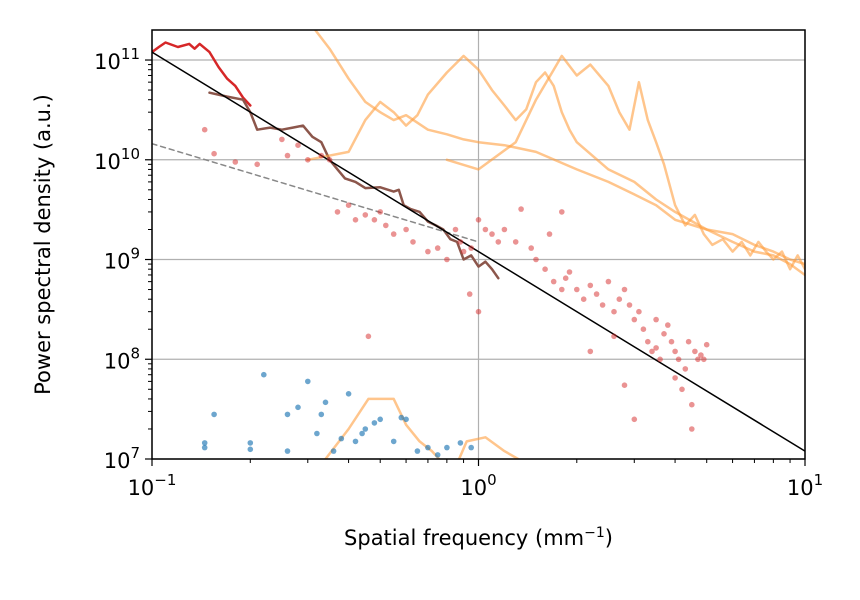 The height and width of the screenshot is (600, 860). I want to click on y-tick-label: 10¹¹, so click(117, 59).